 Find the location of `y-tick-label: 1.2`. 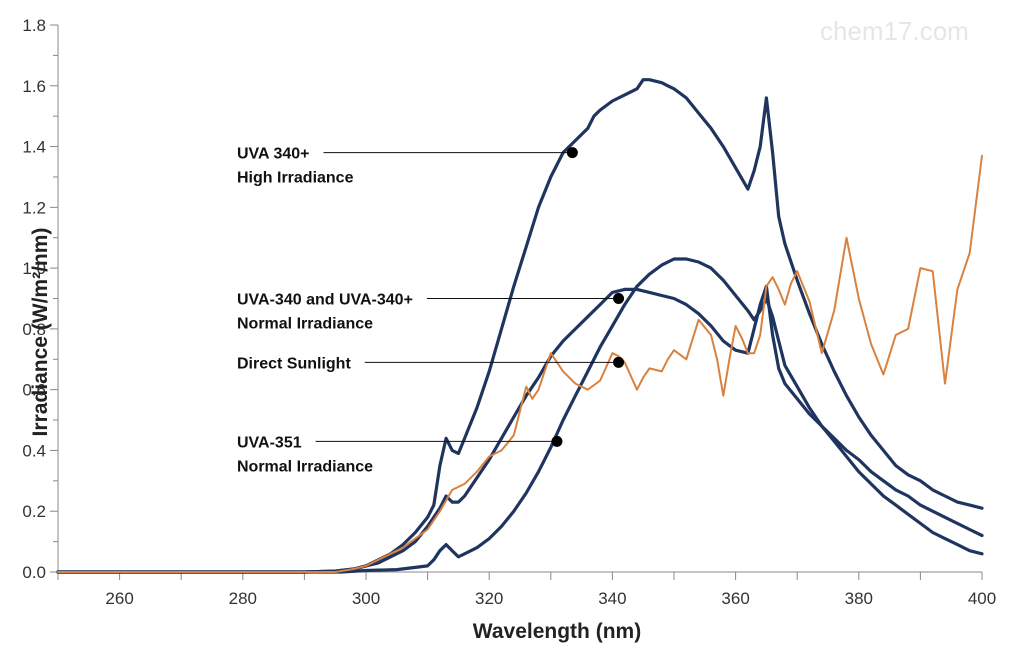

y-tick-label: 1.2 is located at coordinates (34, 207).